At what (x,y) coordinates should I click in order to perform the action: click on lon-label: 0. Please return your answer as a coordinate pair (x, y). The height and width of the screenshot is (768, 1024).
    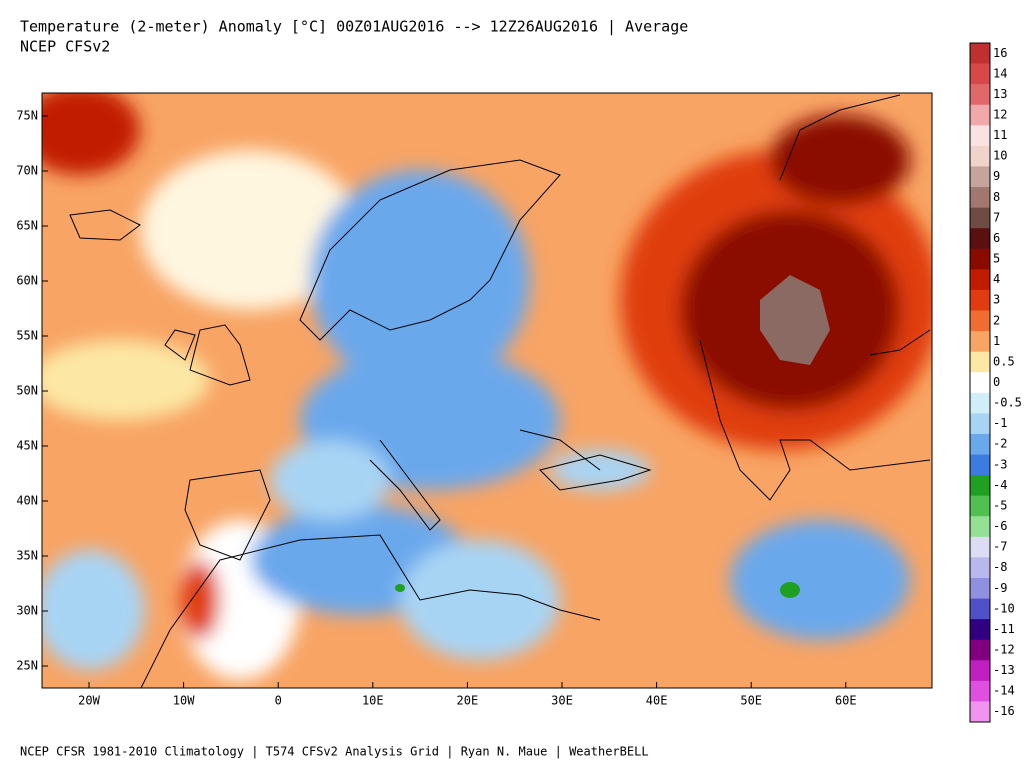
    Looking at the image, I should click on (278, 701).